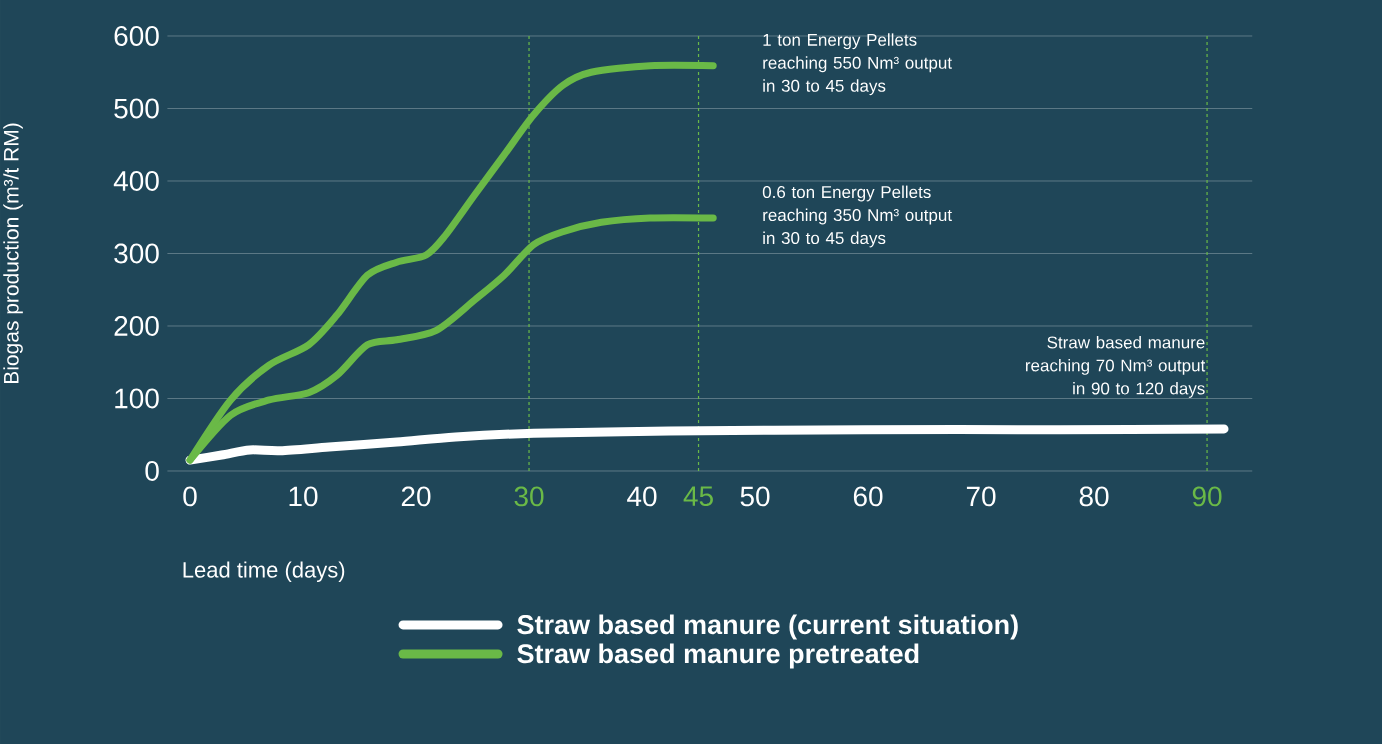 The width and height of the screenshot is (1382, 744). I want to click on annotation: Straw based manure reaching 70 Nm³ output in 90 to 120 days, so click(1115, 367).